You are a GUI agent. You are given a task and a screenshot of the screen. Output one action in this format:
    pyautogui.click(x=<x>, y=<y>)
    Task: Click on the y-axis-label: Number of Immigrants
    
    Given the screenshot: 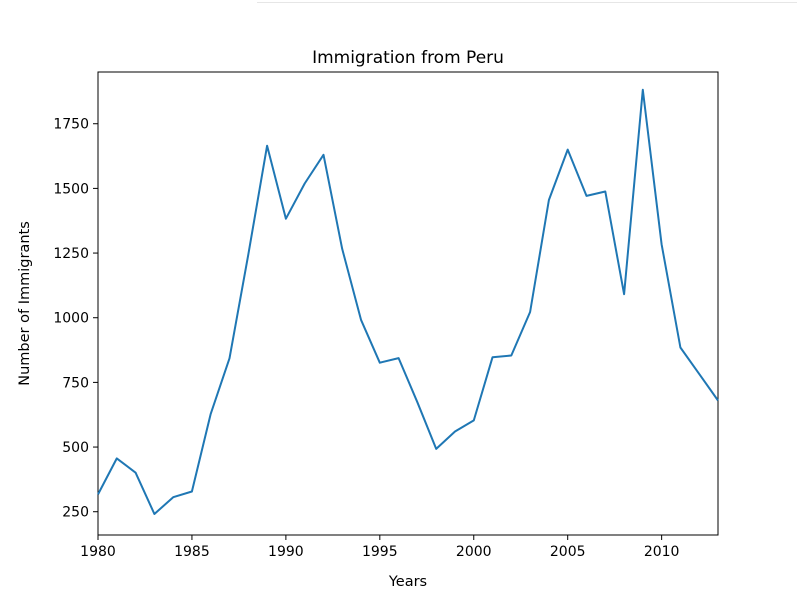 What is the action you would take?
    pyautogui.click(x=25, y=303)
    